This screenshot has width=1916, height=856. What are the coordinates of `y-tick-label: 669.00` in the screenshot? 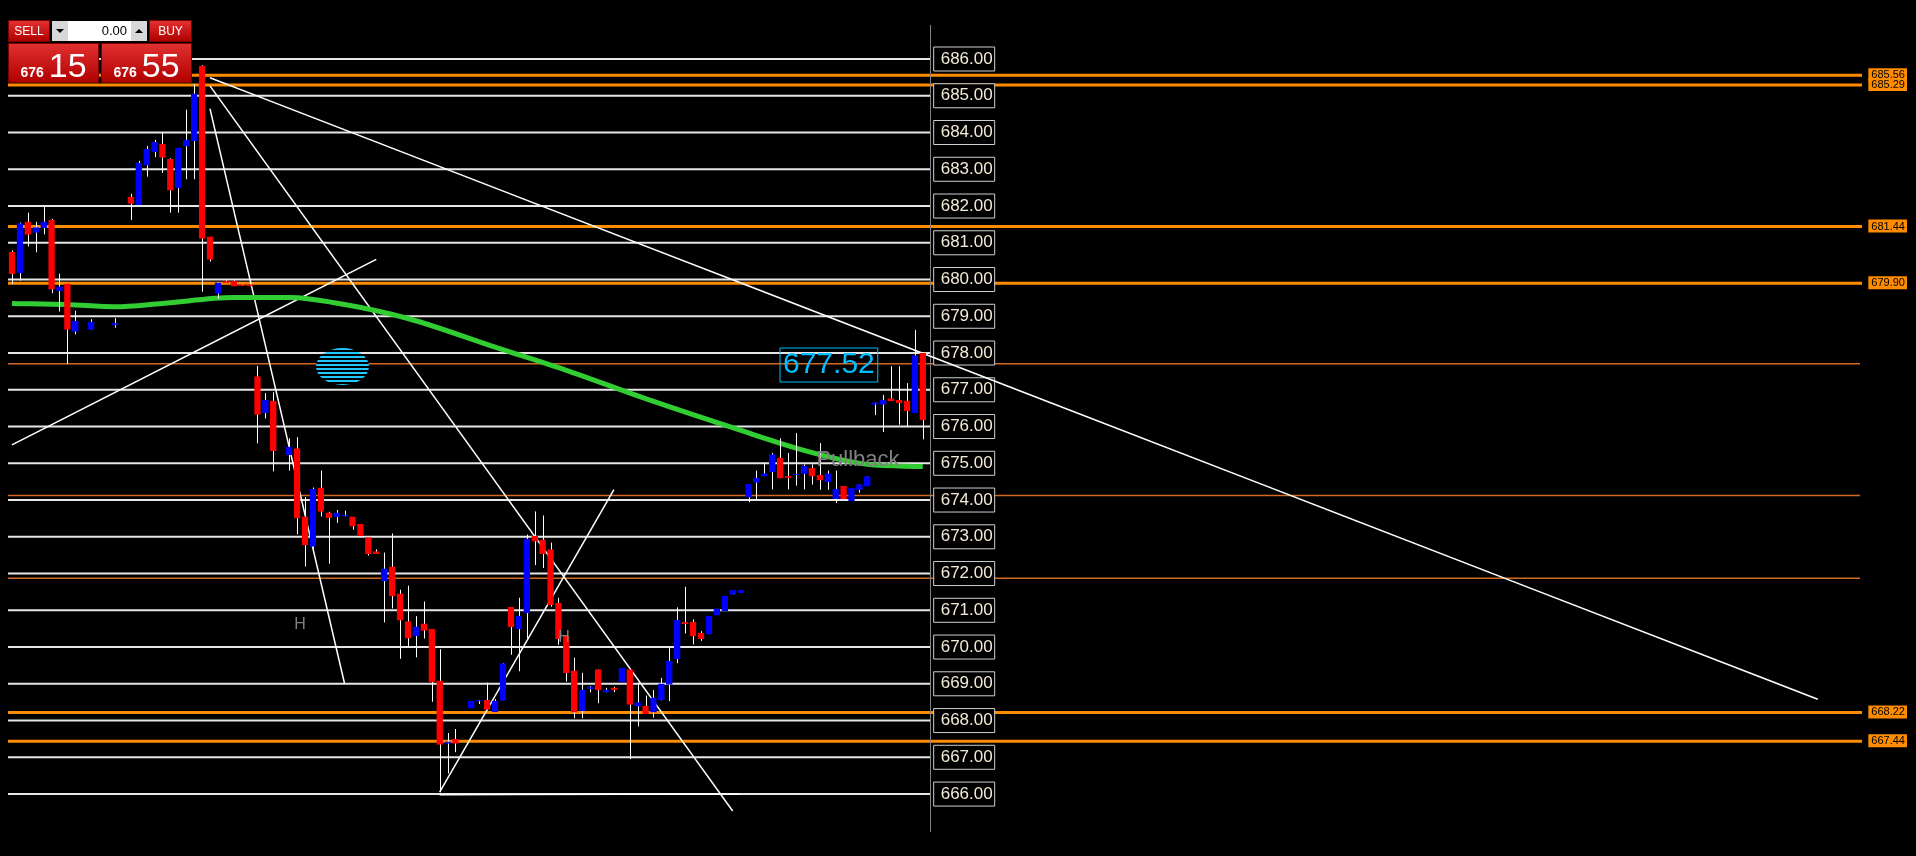 It's located at (966, 683).